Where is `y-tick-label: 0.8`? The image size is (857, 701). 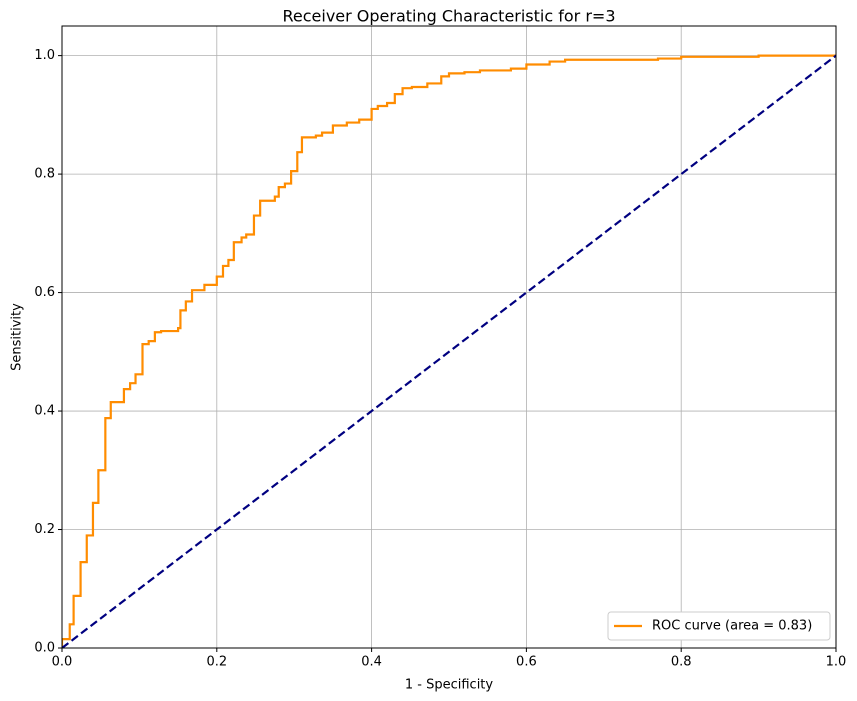
y-tick-label: 0.8 is located at coordinates (44, 174).